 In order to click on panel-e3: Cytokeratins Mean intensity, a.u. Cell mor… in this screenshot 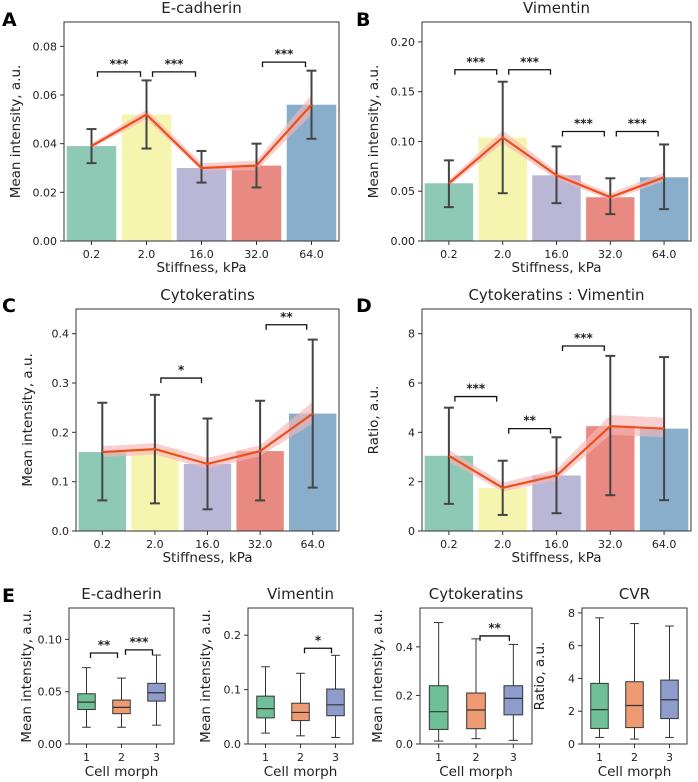, I will do `click(451, 682)`.